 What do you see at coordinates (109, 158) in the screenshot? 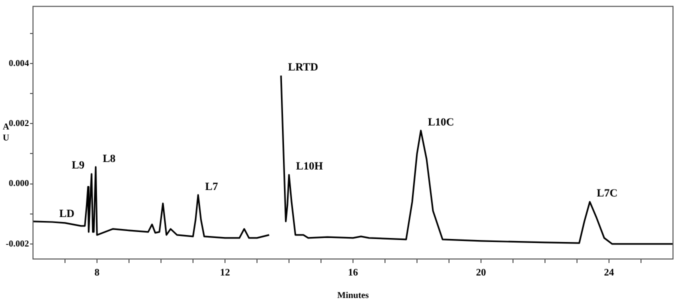
I see `annotation: L8` at bounding box center [109, 158].